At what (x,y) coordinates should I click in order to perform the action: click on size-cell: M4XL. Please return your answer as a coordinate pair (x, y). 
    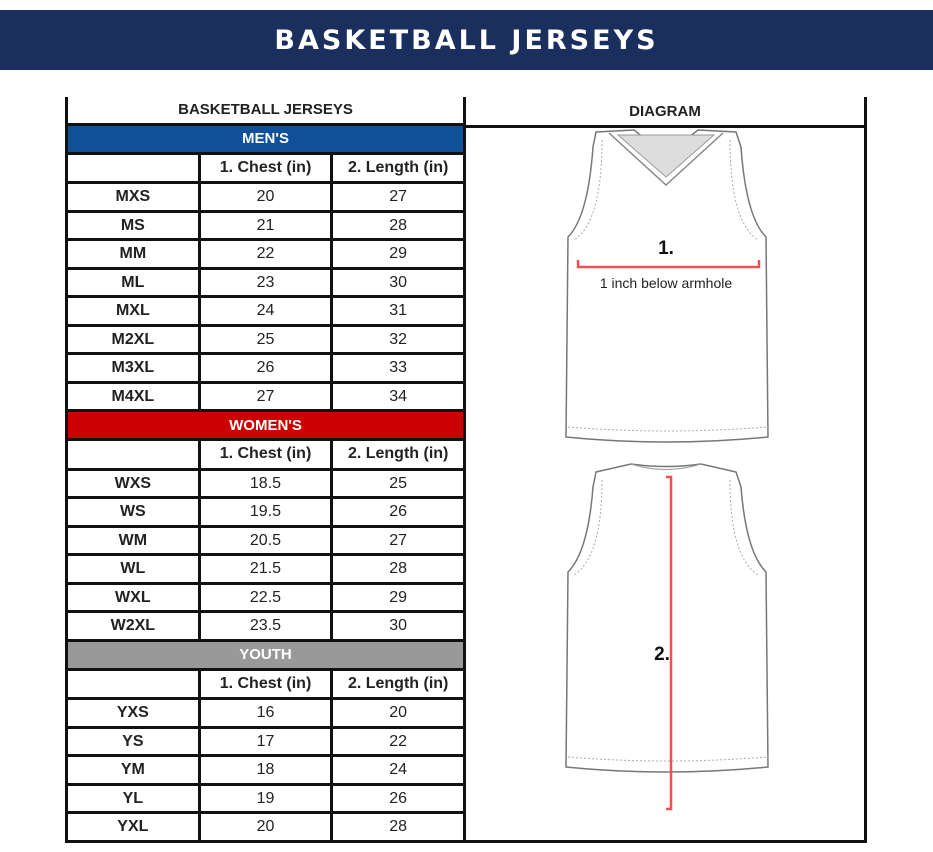
    Looking at the image, I should click on (133, 396).